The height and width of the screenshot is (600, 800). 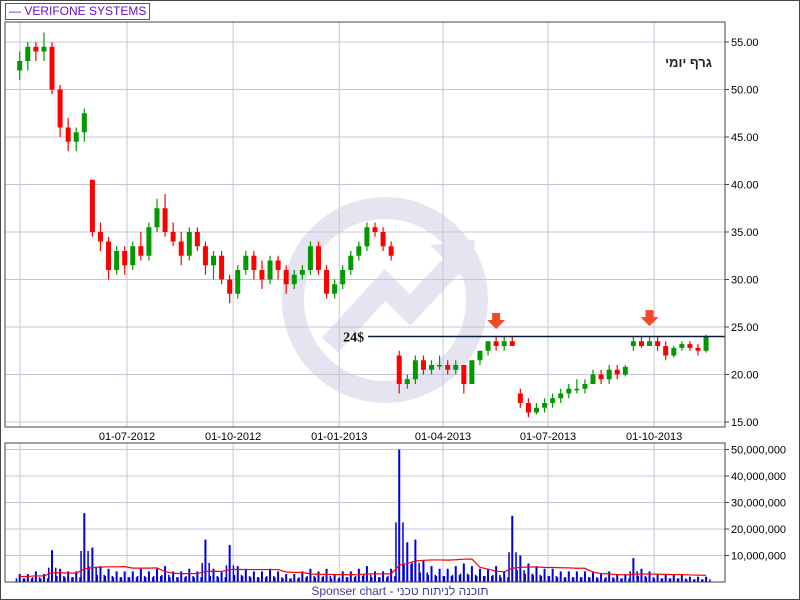 What do you see at coordinates (745, 328) in the screenshot?
I see `price-tick-label: 25.00` at bounding box center [745, 328].